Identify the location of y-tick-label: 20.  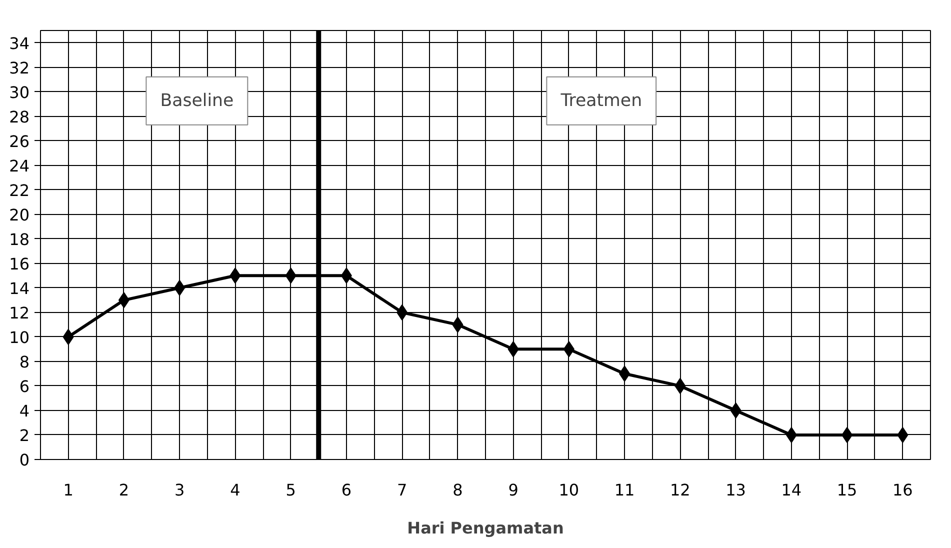
(19, 214).